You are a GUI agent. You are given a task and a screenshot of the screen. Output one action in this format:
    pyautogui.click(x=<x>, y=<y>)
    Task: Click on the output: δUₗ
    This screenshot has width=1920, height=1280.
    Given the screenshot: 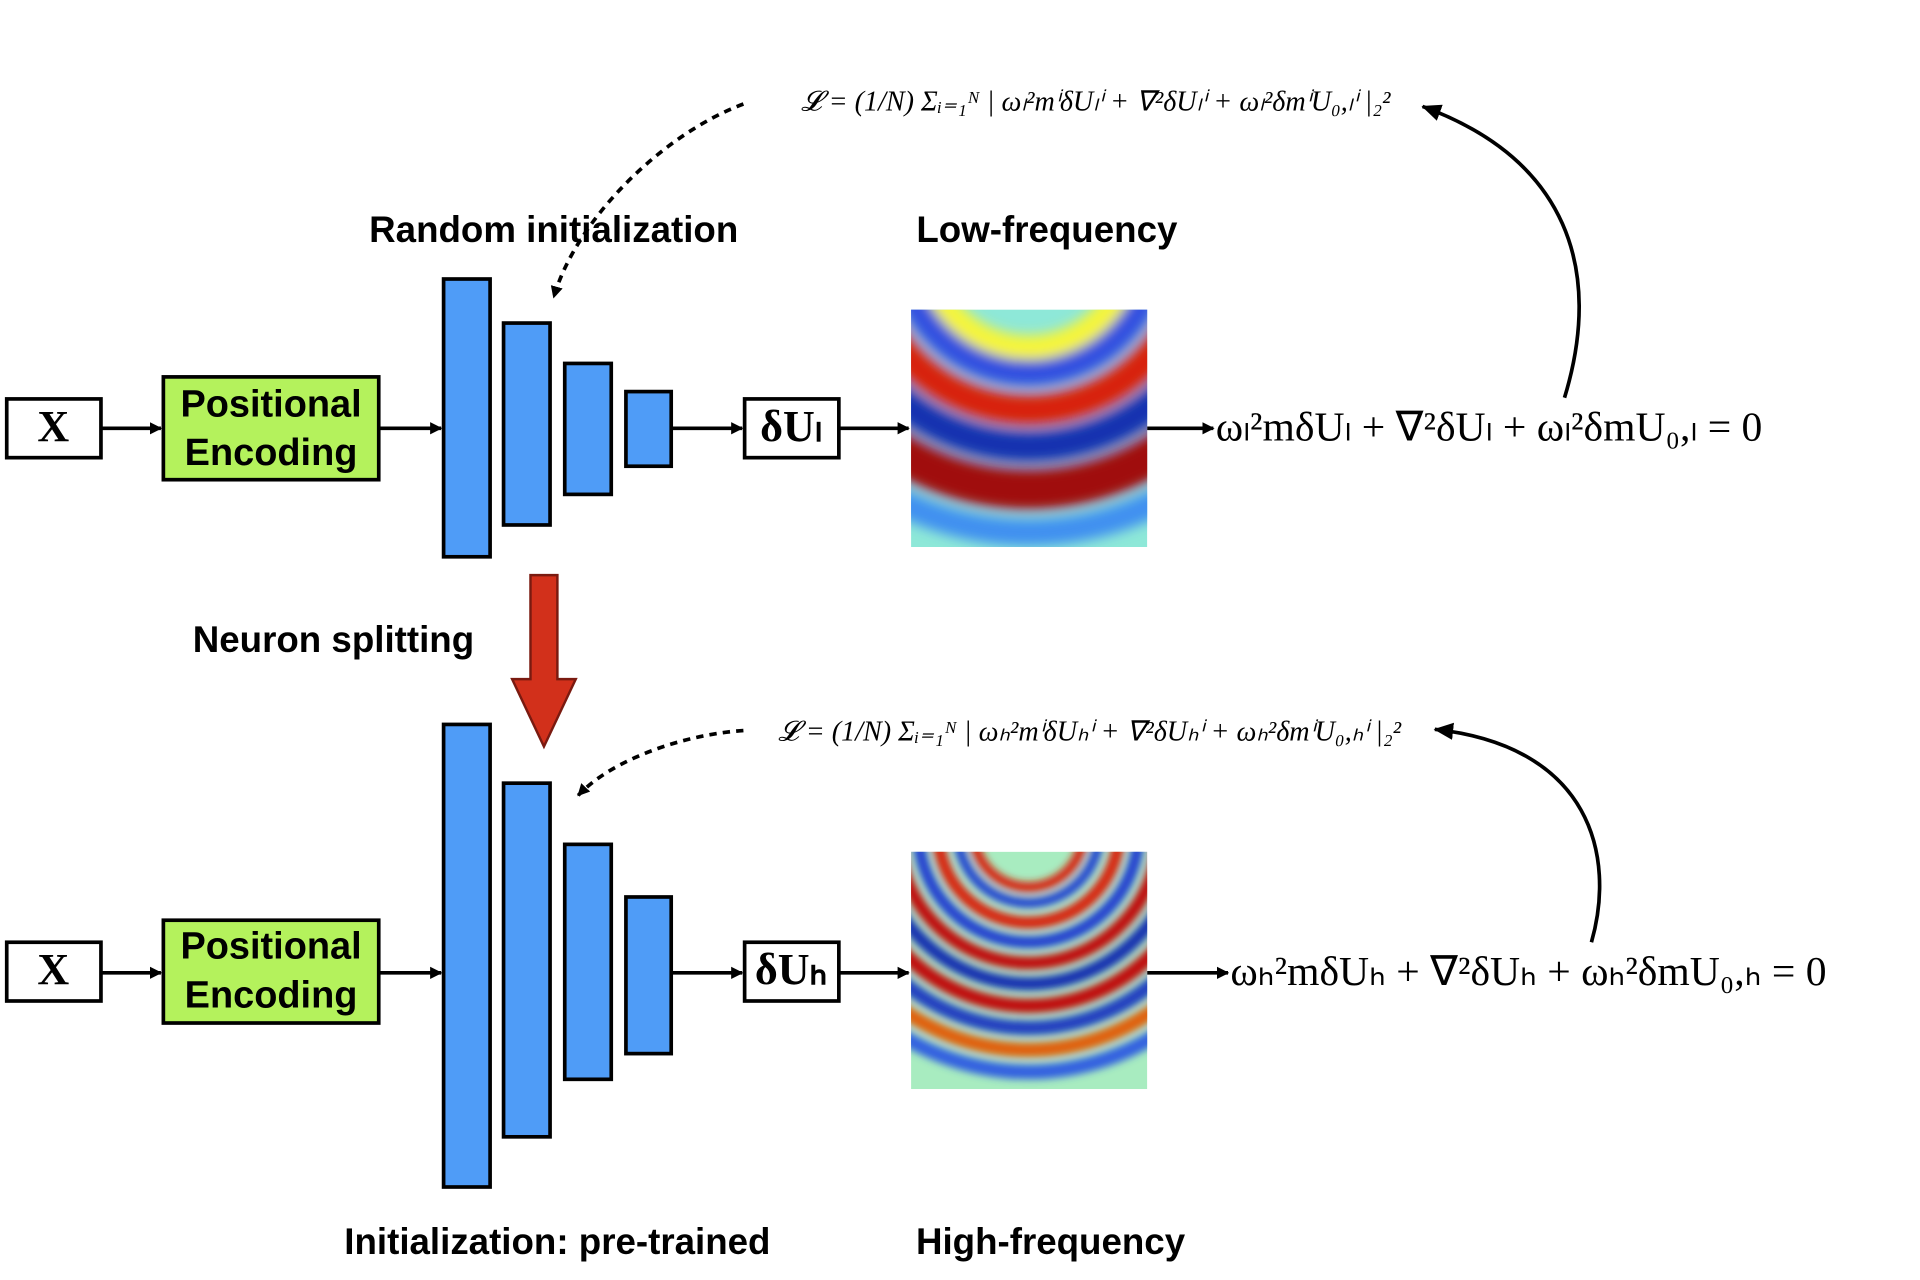 What is the action you would take?
    pyautogui.click(x=791, y=426)
    